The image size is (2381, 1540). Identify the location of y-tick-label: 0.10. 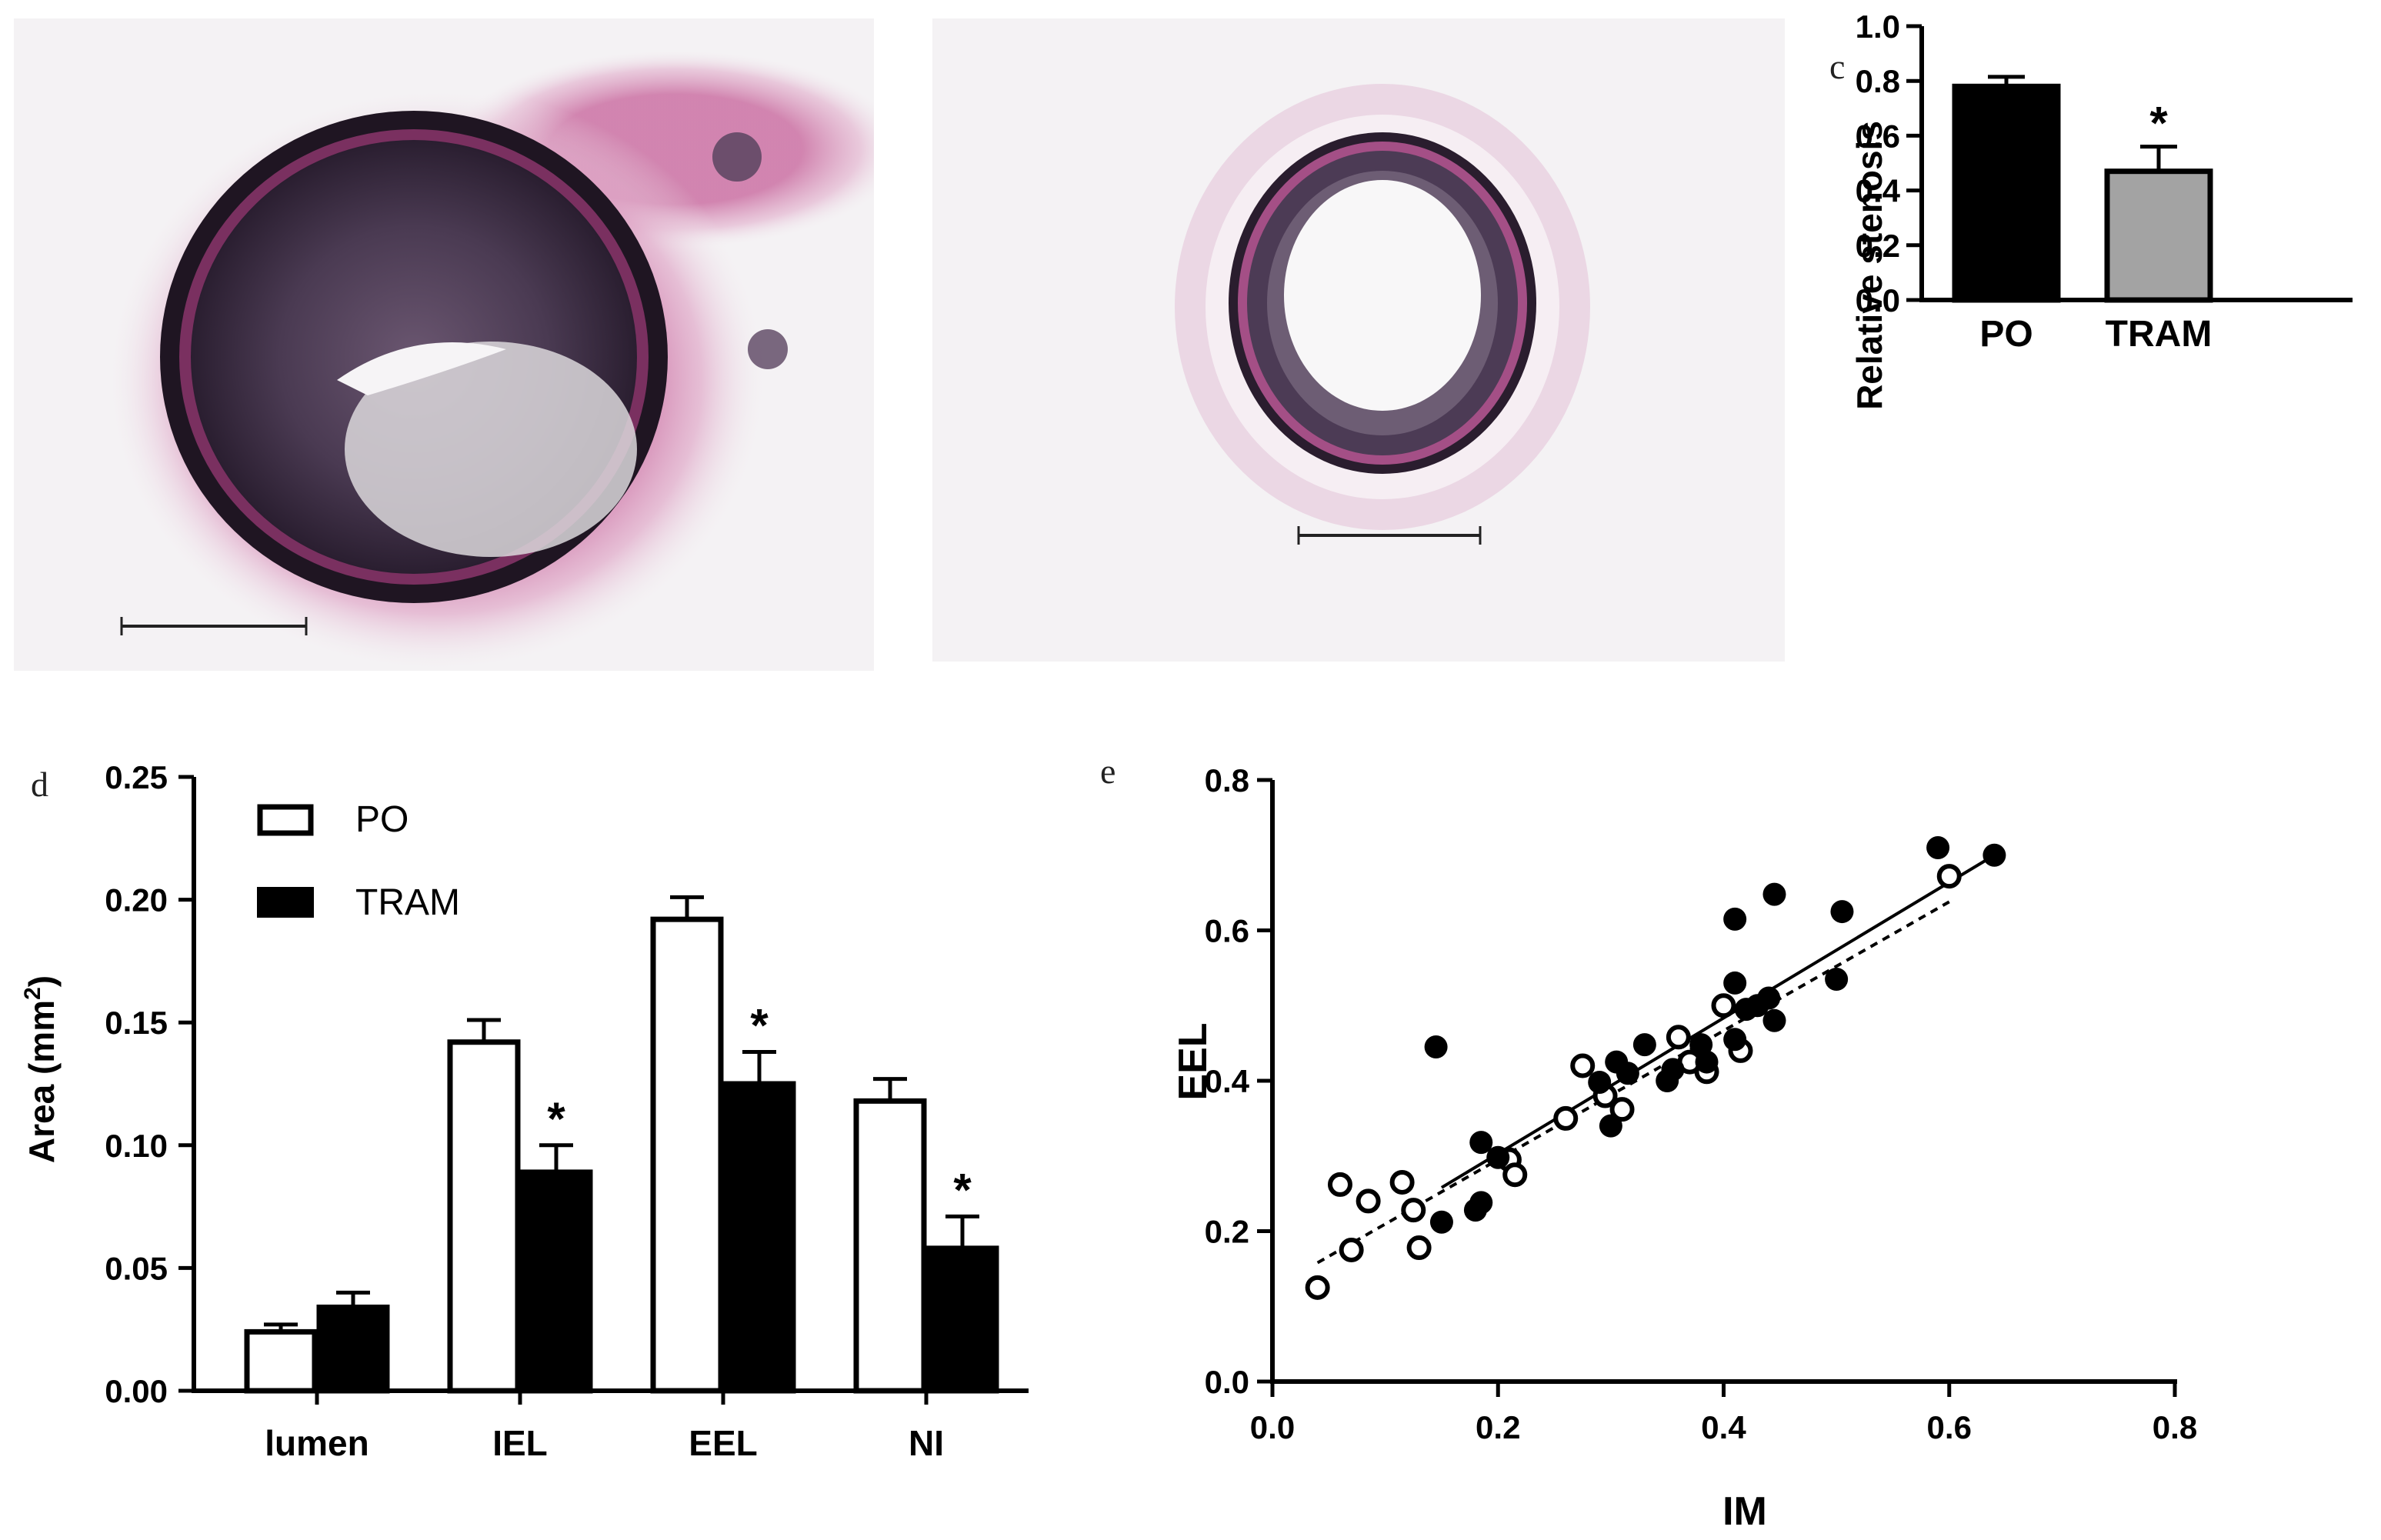
(136, 1146).